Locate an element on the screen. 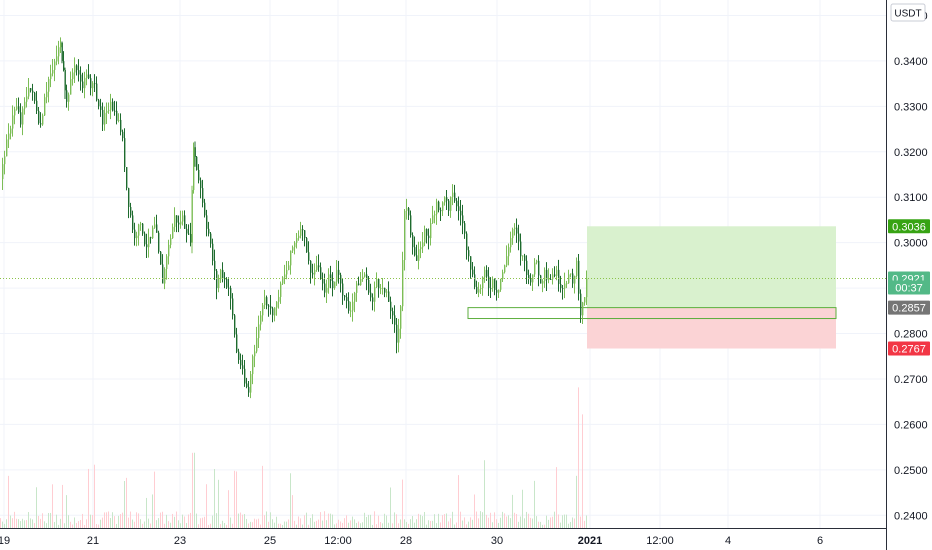  stop-loss-zone is located at coordinates (711, 328).